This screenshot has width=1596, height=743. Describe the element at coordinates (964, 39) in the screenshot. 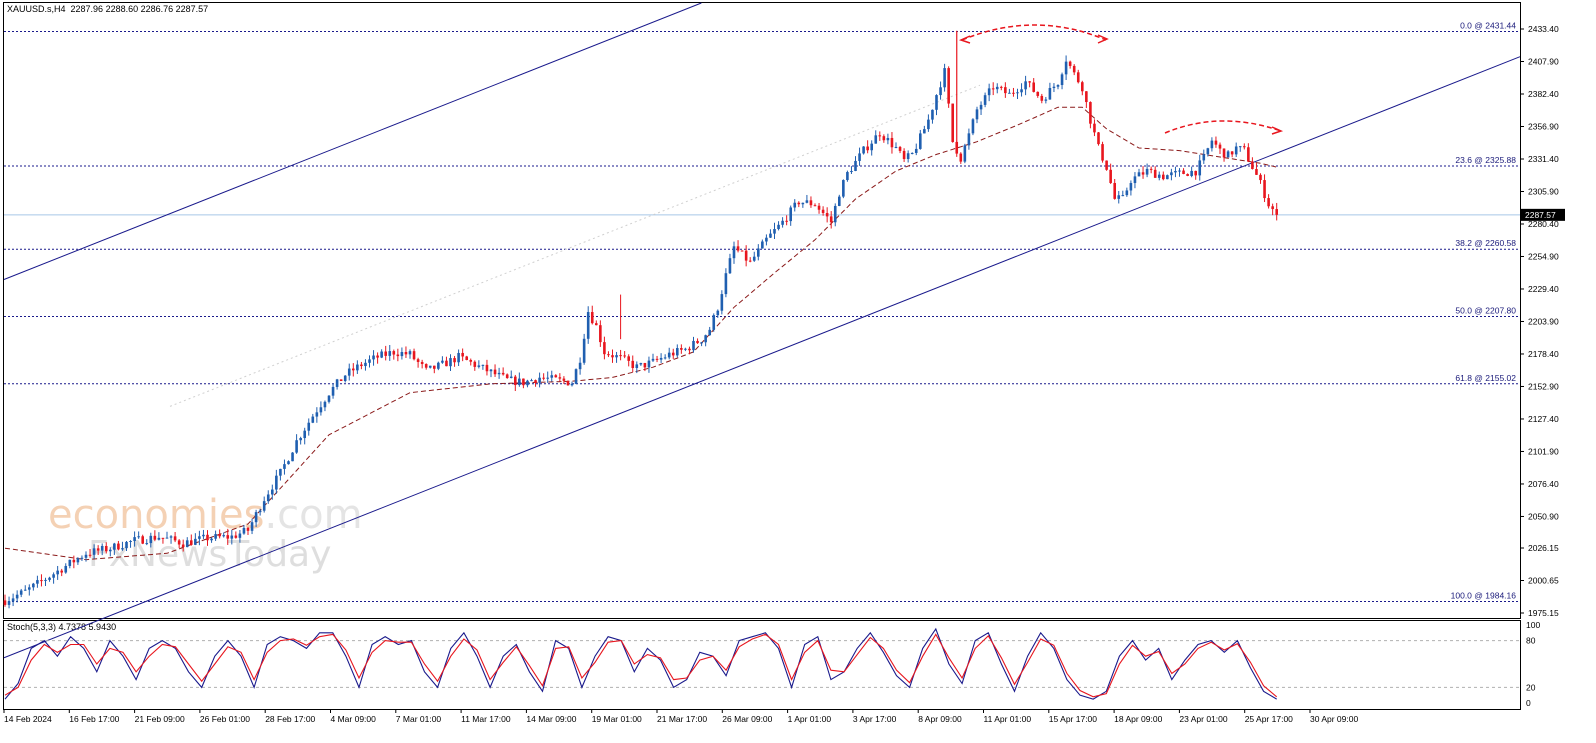

I see `arc-arrowhead-left` at that location.